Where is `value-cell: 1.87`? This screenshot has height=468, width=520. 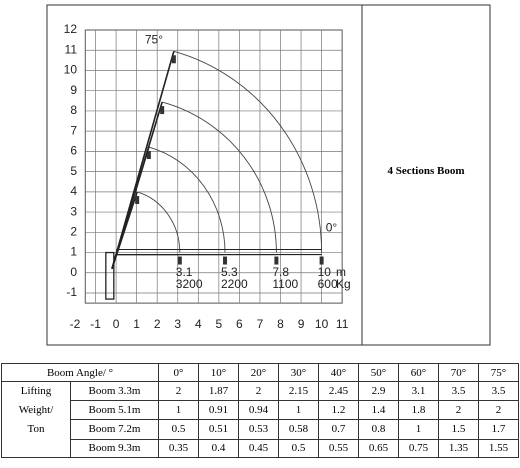
value-cell: 1.87 is located at coordinates (218, 391).